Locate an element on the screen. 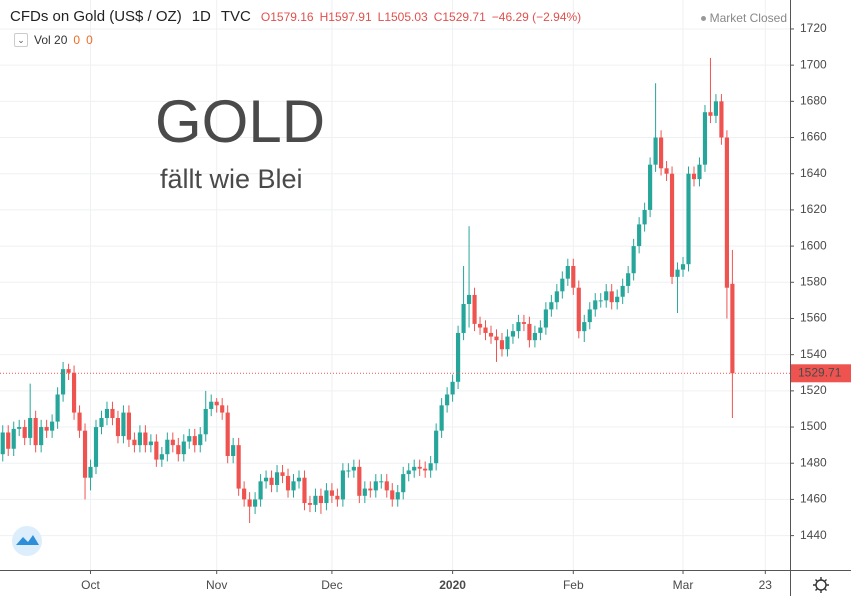  y-tick-label: 1700 is located at coordinates (813, 64).